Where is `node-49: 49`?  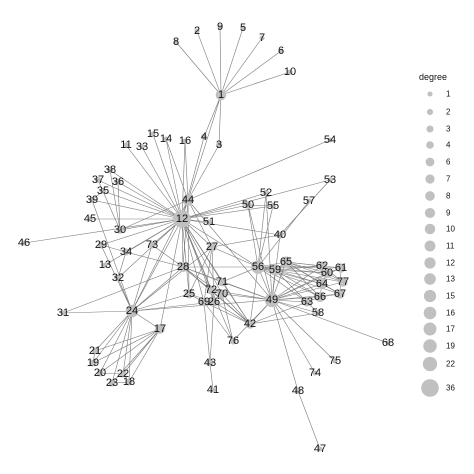 node-49: 49 is located at coordinates (272, 300).